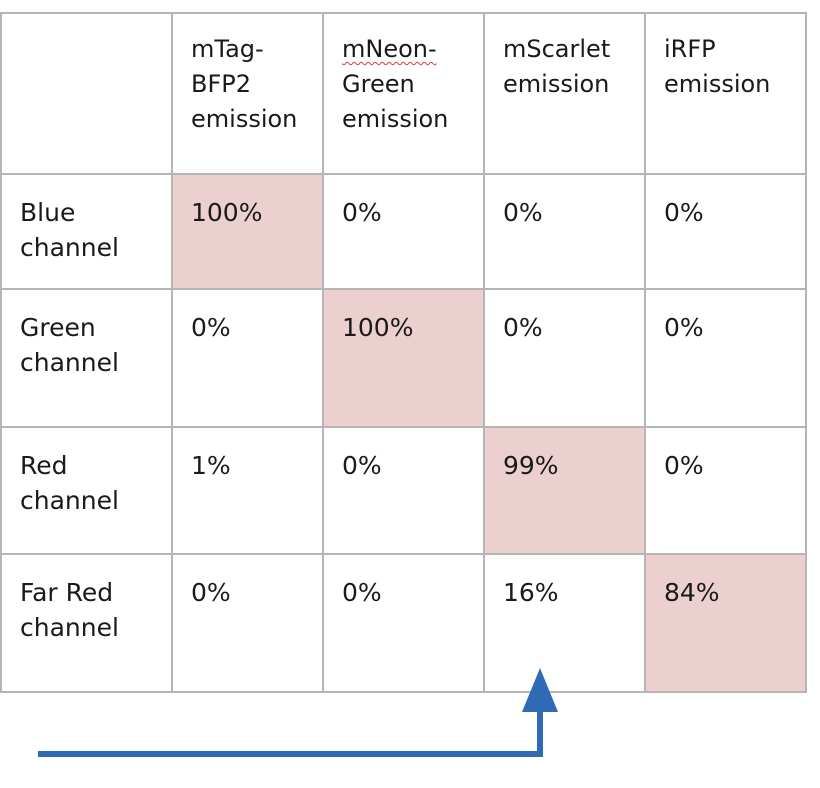  What do you see at coordinates (48, 212) in the screenshot?
I see `row-label-line1: Blue` at bounding box center [48, 212].